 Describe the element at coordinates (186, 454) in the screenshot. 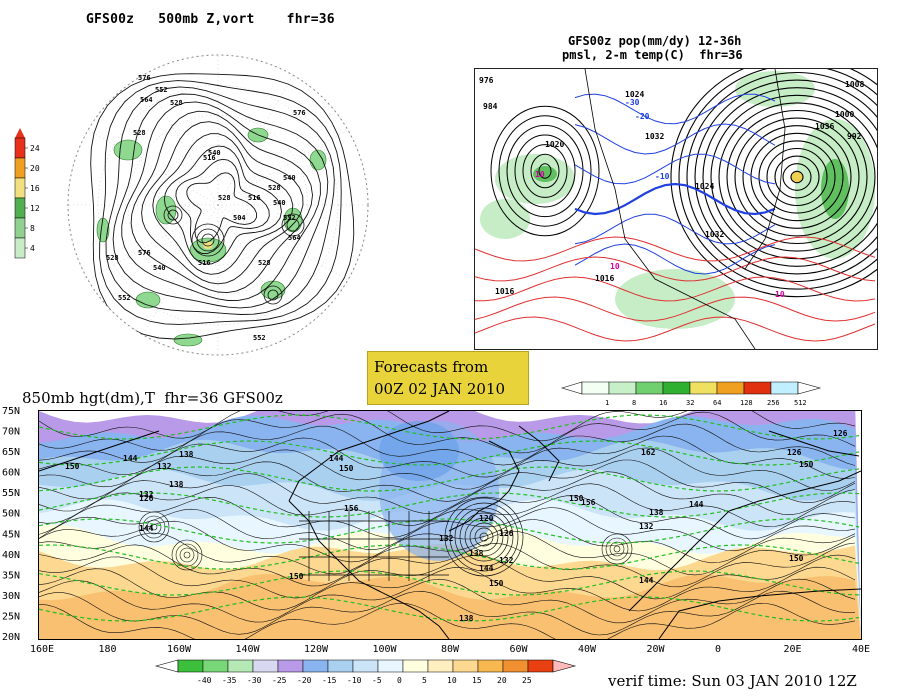

I see `m850-contour-label: 138` at that location.